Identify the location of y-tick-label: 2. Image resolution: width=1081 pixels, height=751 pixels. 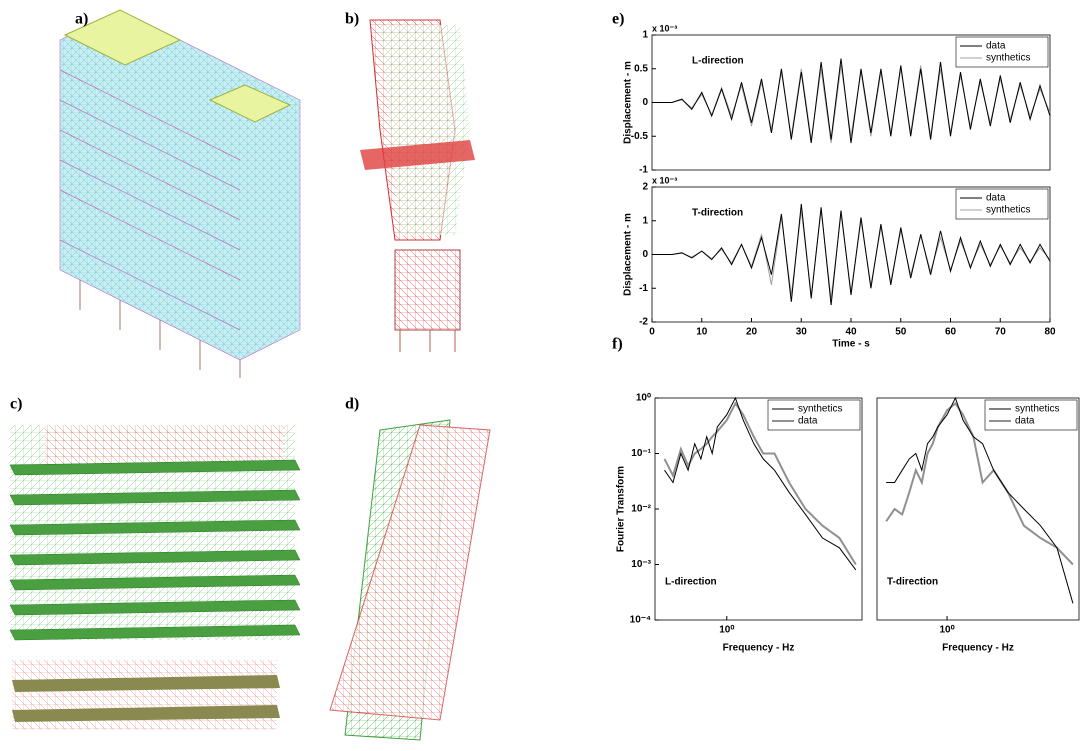
(645, 187).